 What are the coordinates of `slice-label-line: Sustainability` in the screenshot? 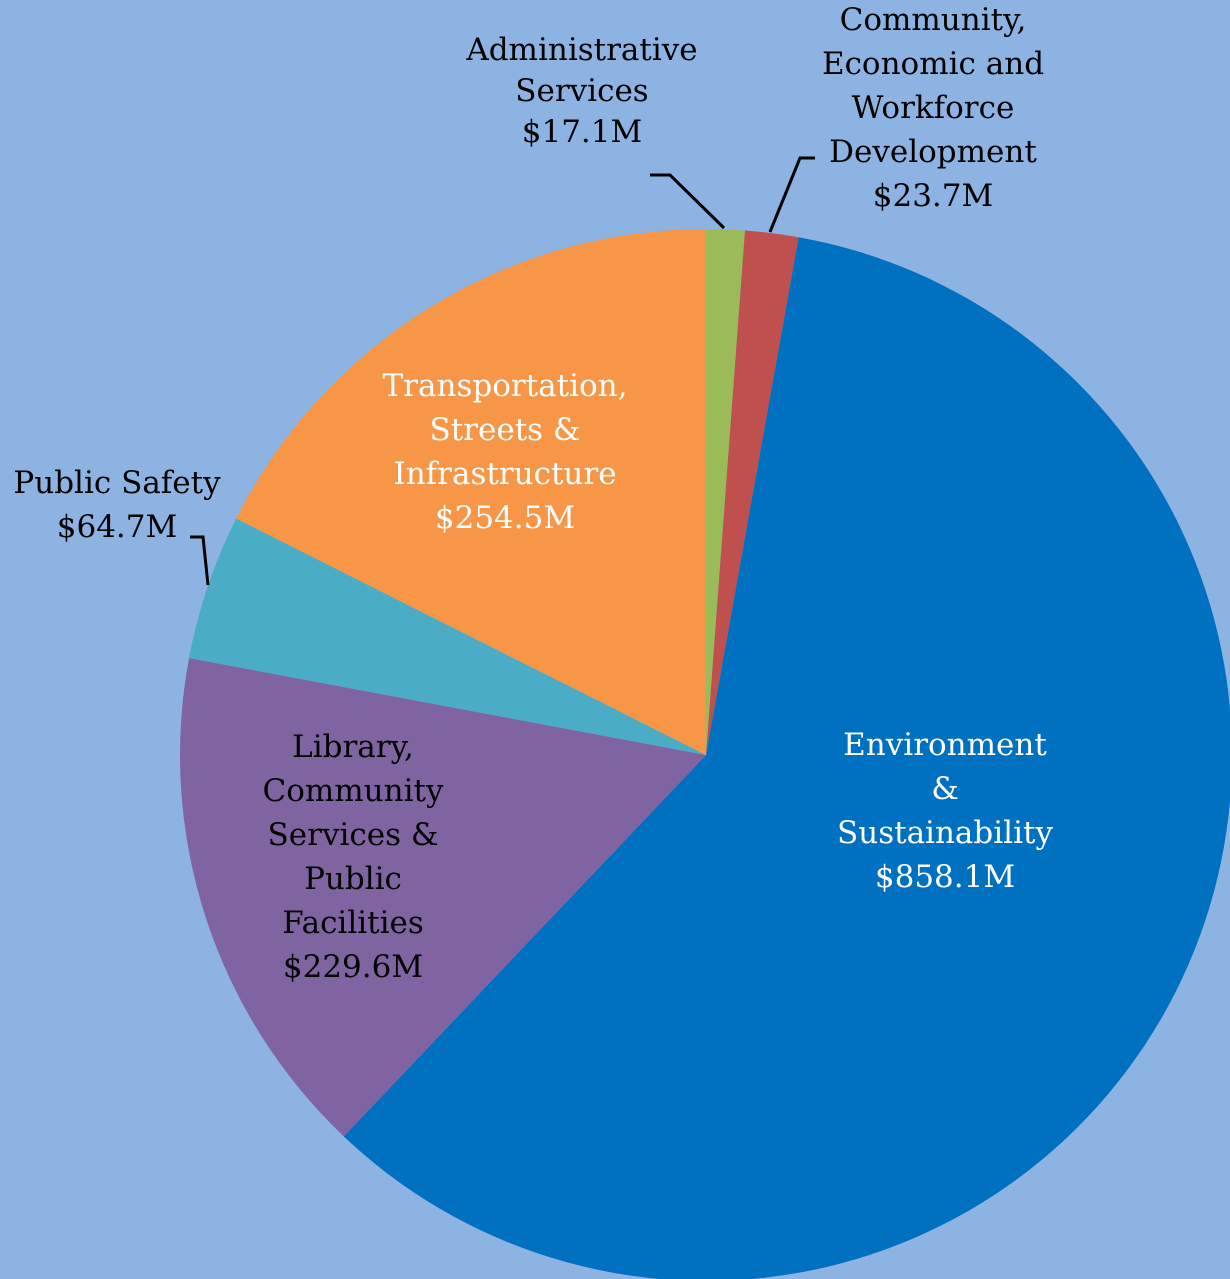 It's located at (945, 833).